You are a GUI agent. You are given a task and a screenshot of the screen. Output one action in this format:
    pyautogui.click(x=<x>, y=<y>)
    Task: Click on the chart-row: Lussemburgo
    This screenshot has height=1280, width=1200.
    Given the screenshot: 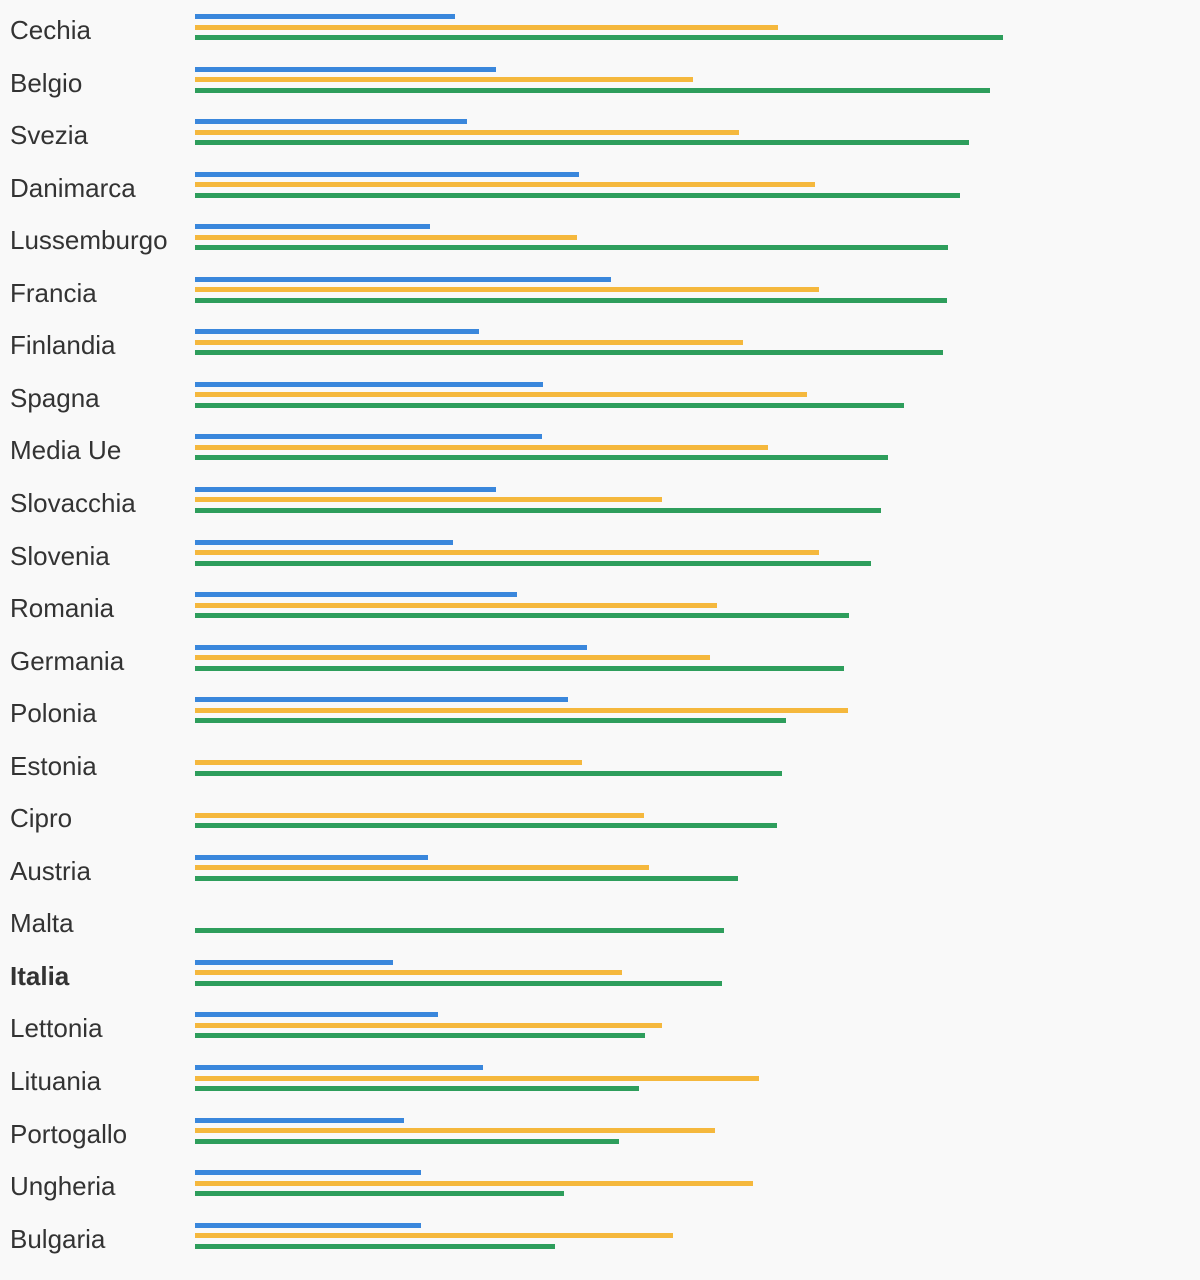 What is the action you would take?
    pyautogui.click(x=600, y=236)
    